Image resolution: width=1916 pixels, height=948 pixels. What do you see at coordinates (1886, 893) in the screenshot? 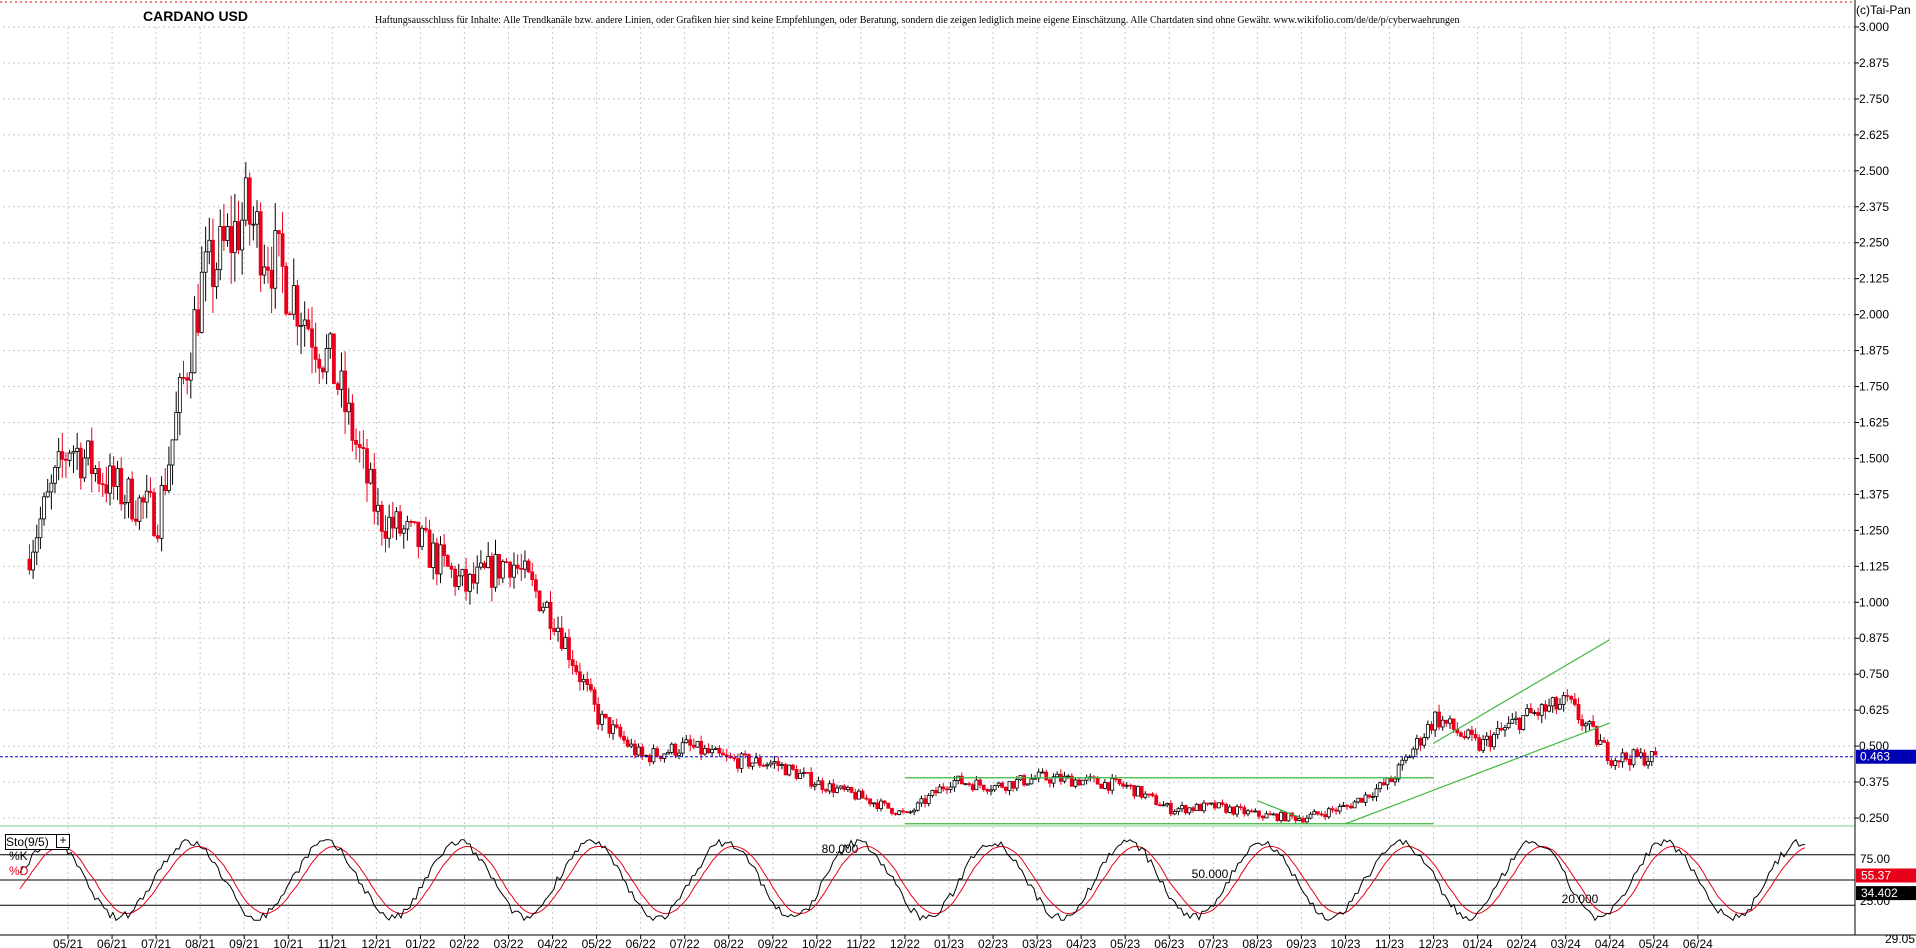
I see `stoch-k-badge` at bounding box center [1886, 893].